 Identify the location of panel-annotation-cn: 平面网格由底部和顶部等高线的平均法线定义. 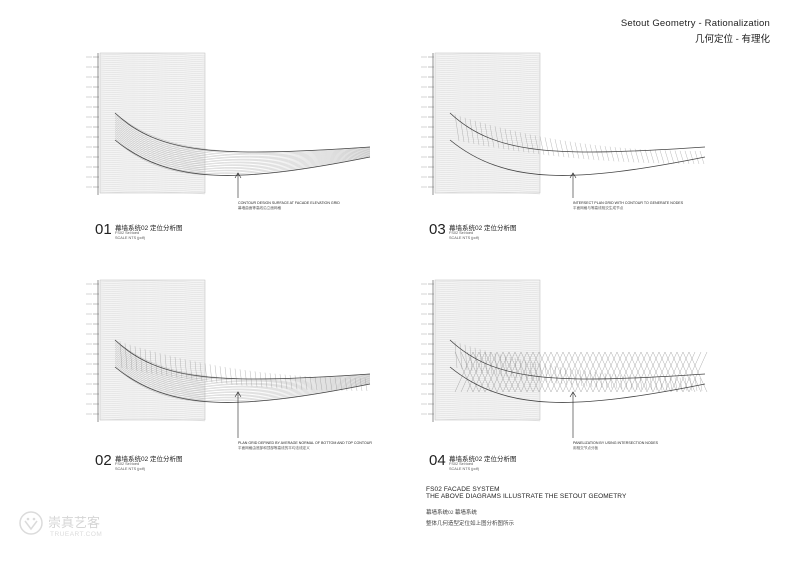
(274, 448).